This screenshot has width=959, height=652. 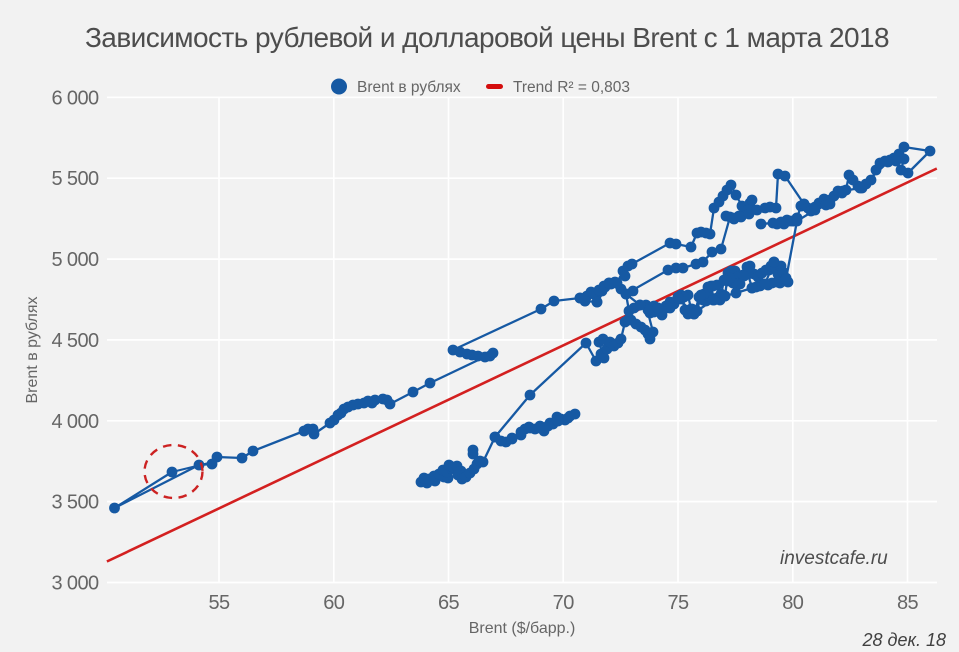 I want to click on svg-text: 3 500, so click(x=75, y=503).